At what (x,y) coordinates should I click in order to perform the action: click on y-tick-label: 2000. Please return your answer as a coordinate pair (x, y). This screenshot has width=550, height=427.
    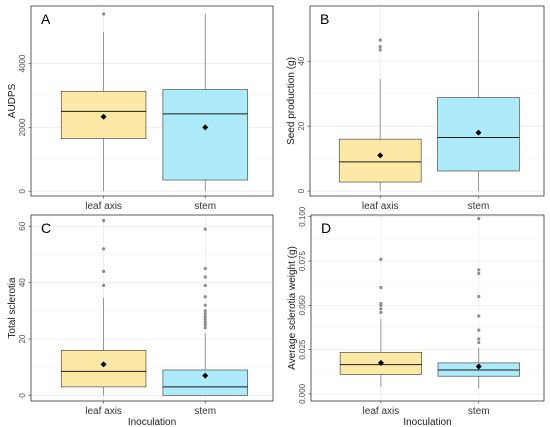
    Looking at the image, I should click on (22, 127).